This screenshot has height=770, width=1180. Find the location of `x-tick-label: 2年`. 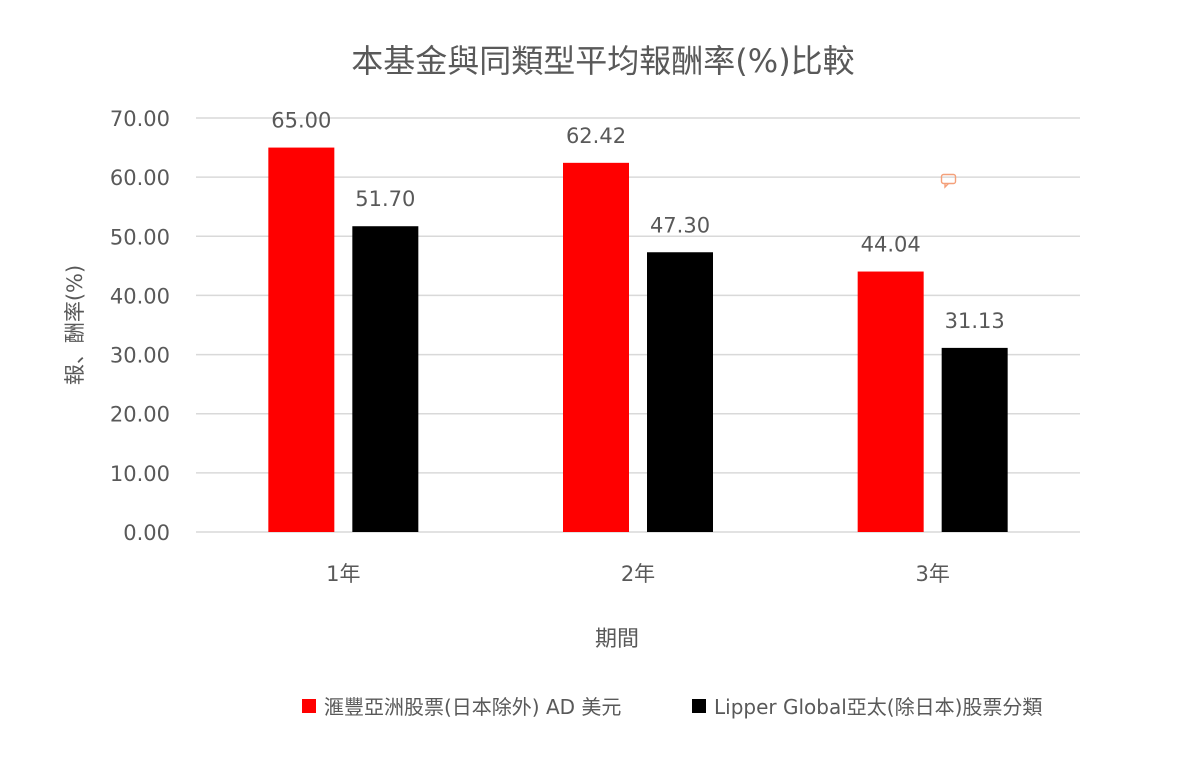

x-tick-label: 2年 is located at coordinates (638, 574).